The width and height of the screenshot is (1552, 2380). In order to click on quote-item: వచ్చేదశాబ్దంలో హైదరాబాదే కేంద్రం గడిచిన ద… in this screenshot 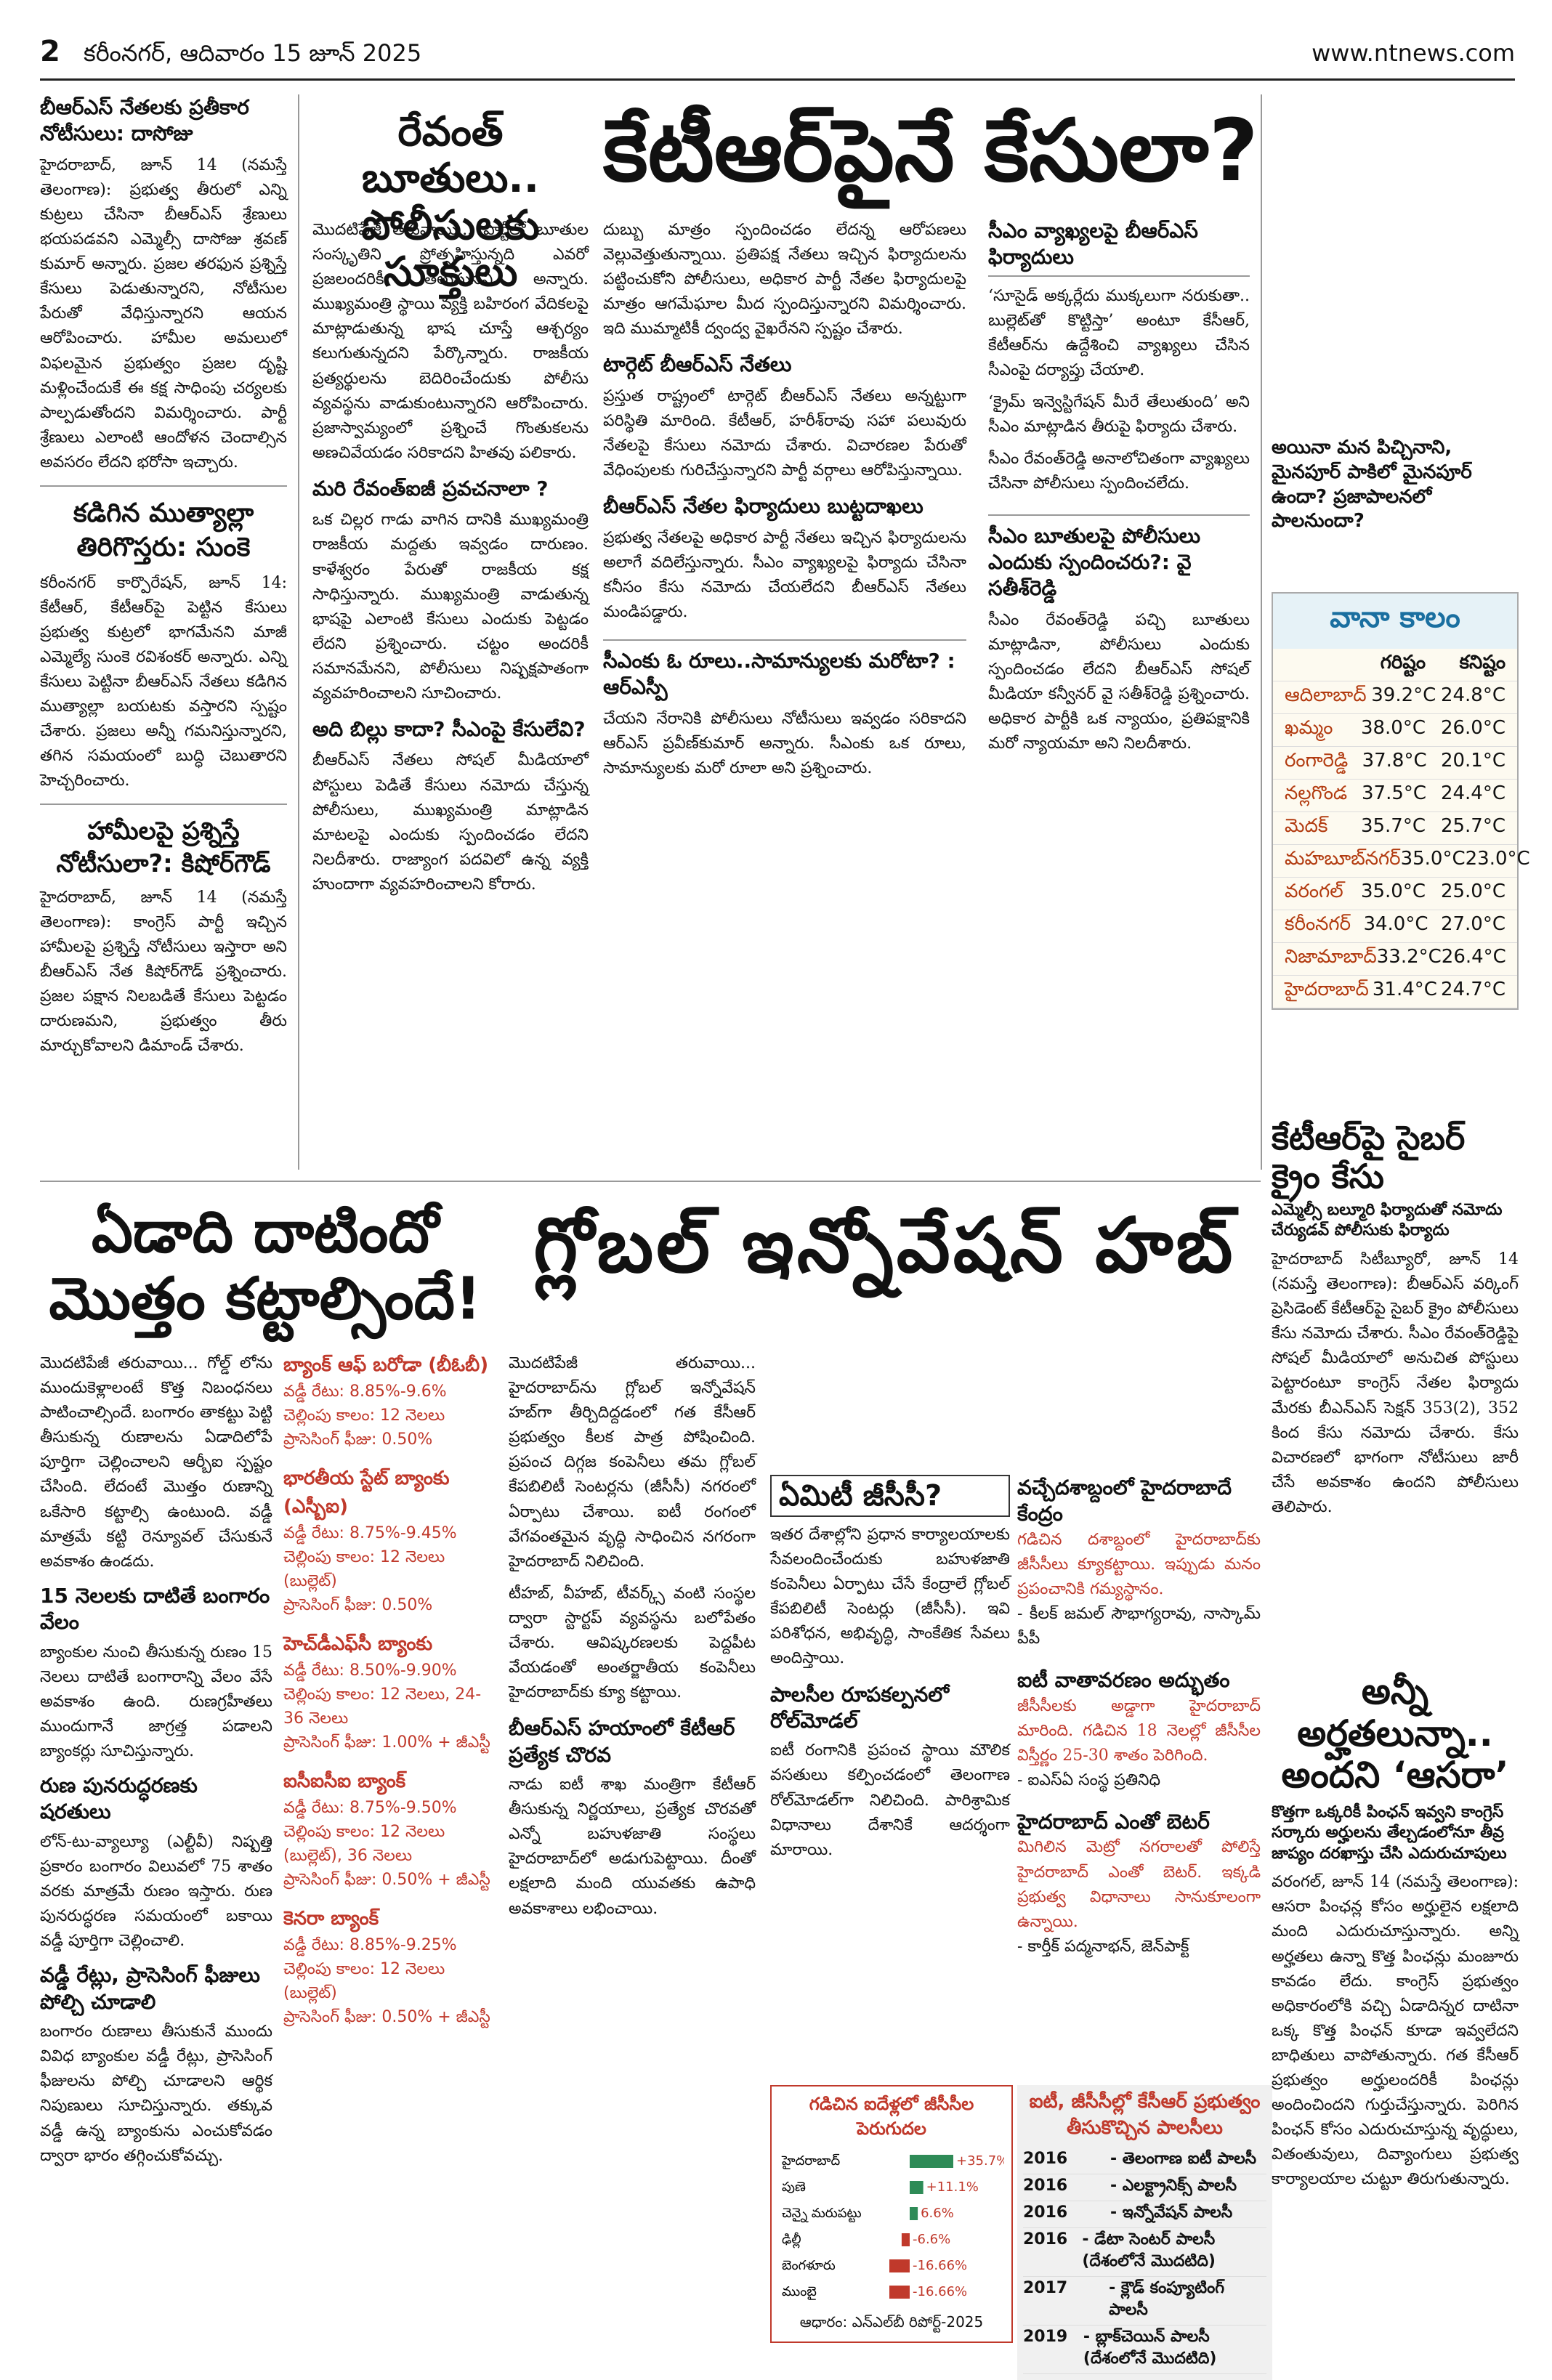, I will do `click(1139, 1563)`.